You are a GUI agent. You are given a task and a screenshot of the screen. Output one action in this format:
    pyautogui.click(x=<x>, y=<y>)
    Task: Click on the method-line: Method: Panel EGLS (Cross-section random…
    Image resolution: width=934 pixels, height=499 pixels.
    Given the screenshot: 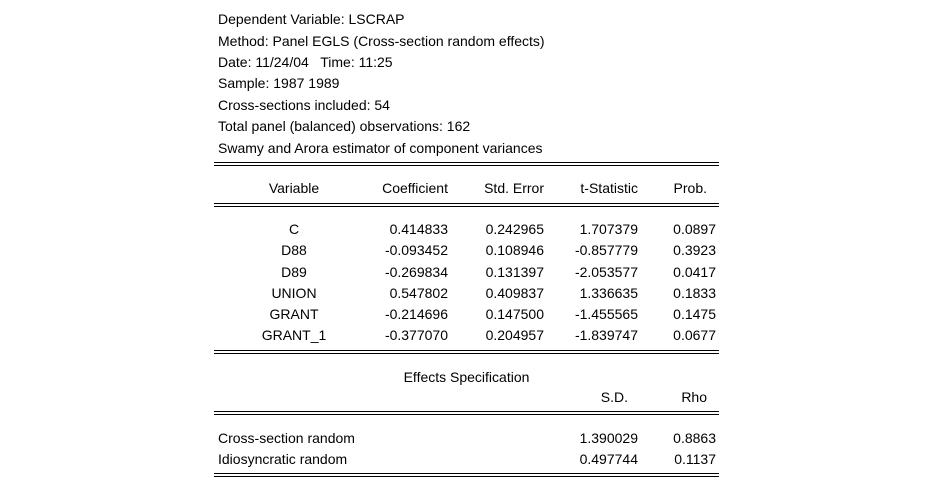 What is the action you would take?
    pyautogui.click(x=381, y=41)
    